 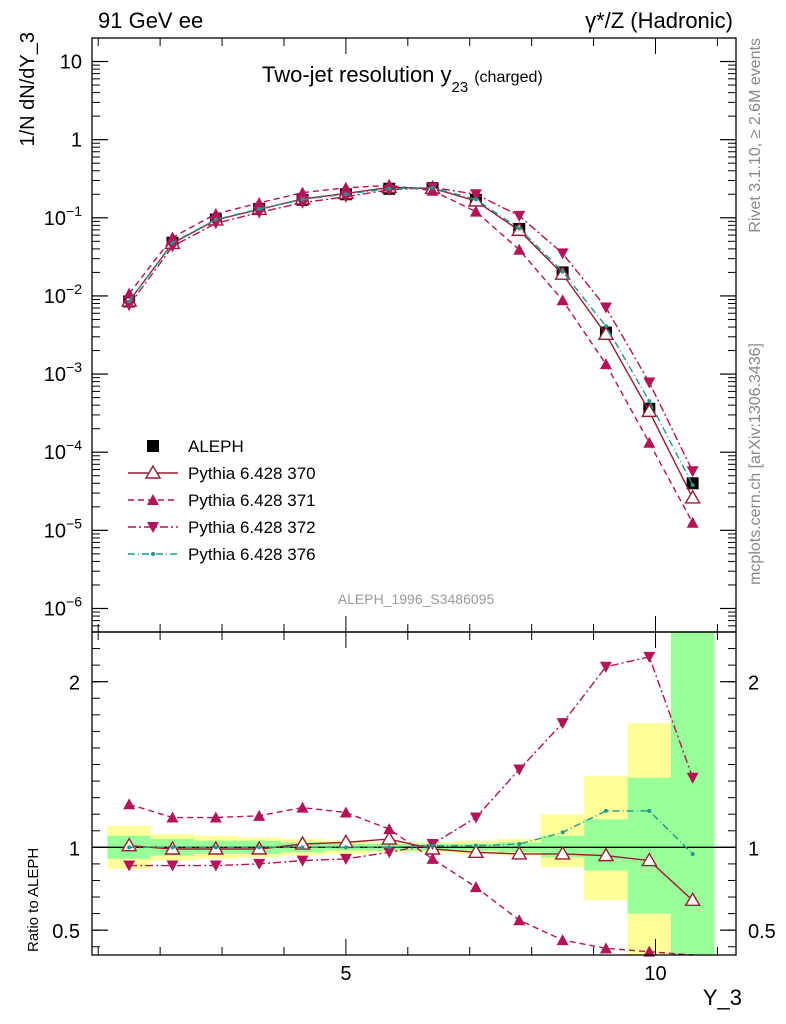 What do you see at coordinates (63, 606) in the screenshot?
I see `main-ytick-label-0: 10⁻⁶` at bounding box center [63, 606].